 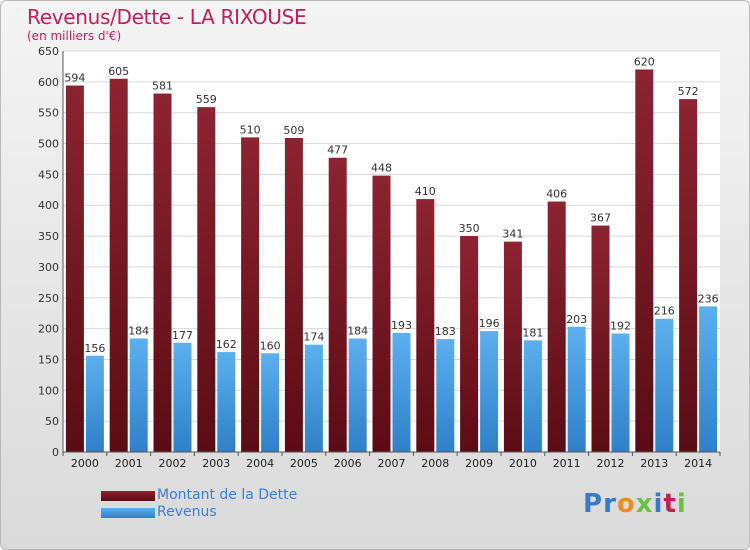 What do you see at coordinates (644, 62) in the screenshot?
I see `data-label: 620` at bounding box center [644, 62].